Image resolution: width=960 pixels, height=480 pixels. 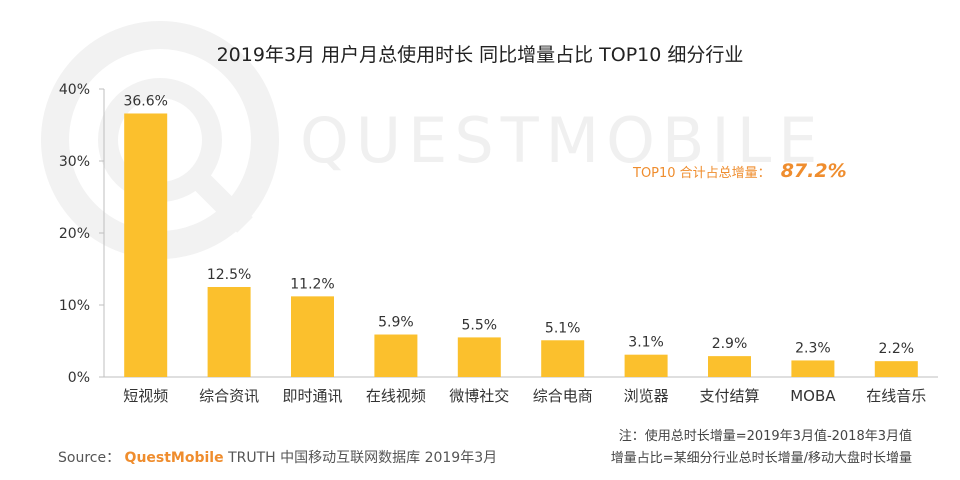 What do you see at coordinates (396, 323) in the screenshot?
I see `data-label: 5.9%` at bounding box center [396, 323].